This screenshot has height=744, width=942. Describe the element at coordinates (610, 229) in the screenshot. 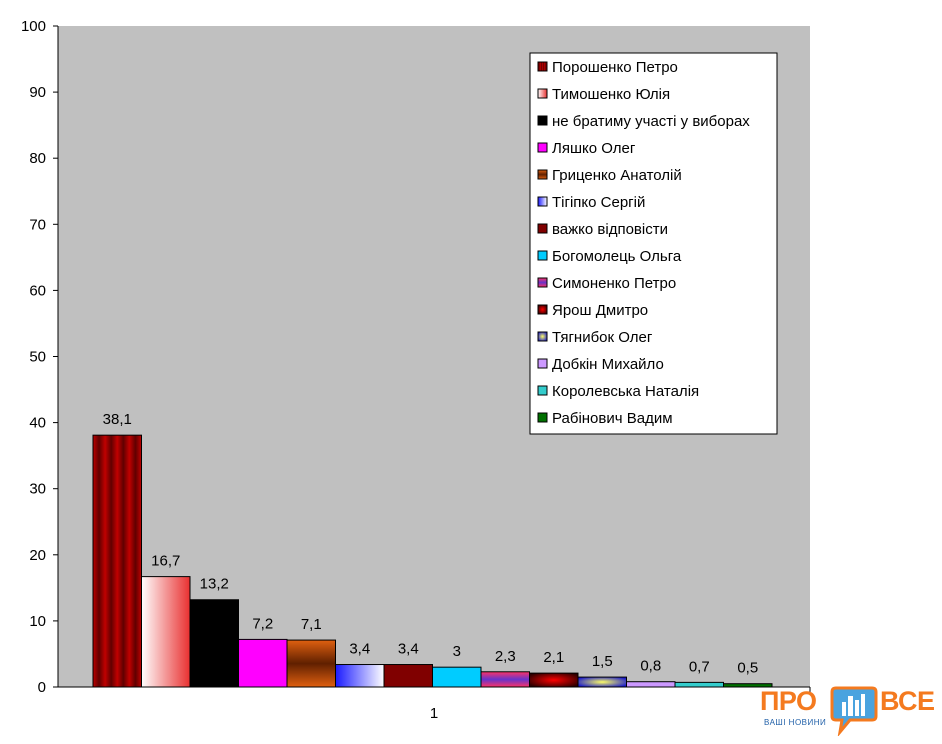

I see `legend-label: важко відповісти` at that location.